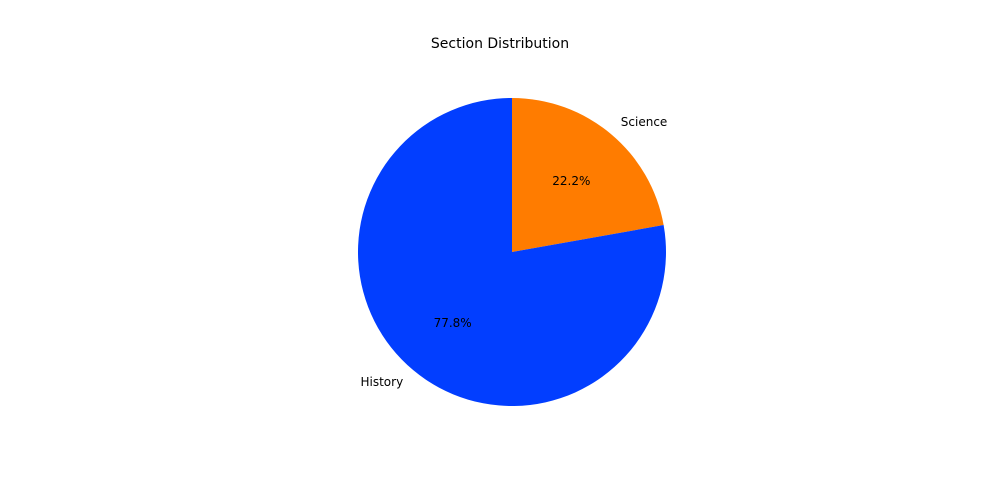 This screenshot has width=1000, height=500. I want to click on slice-label-science: Science, so click(644, 122).